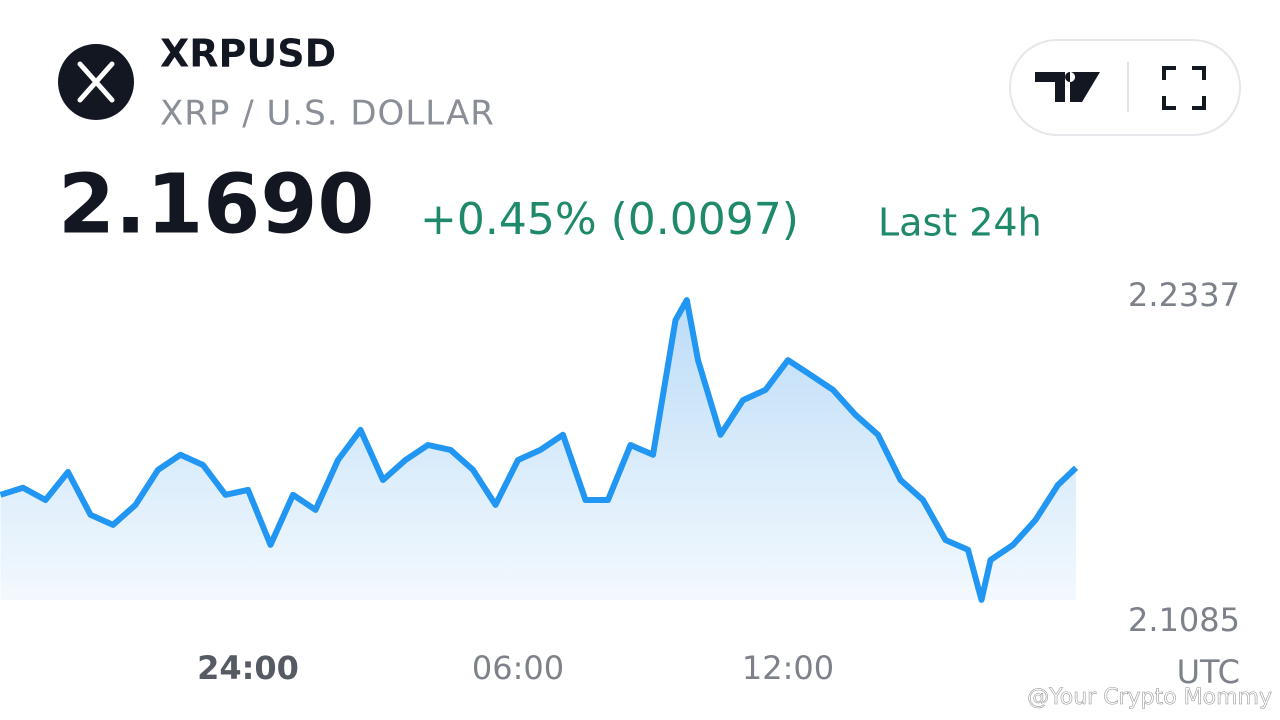 This screenshot has width=1280, height=720. I want to click on period: Last 24h, so click(960, 223).